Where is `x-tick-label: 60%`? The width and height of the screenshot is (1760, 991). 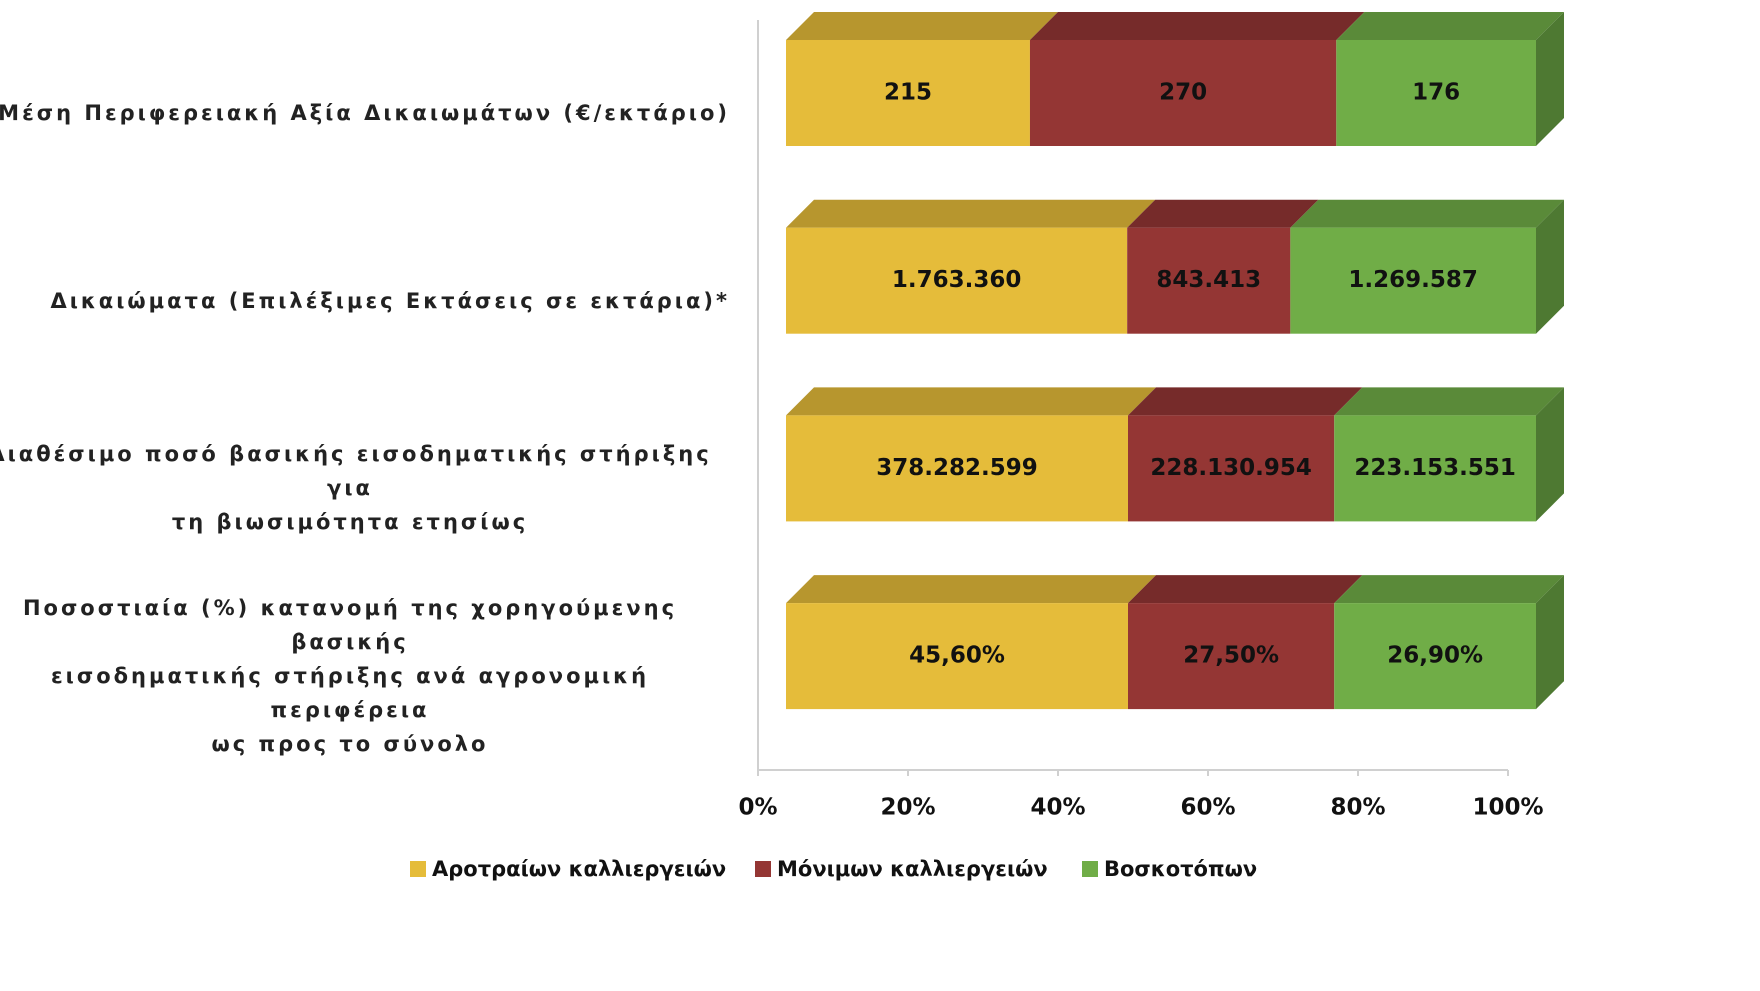 x-tick-label: 60% is located at coordinates (1207, 808).